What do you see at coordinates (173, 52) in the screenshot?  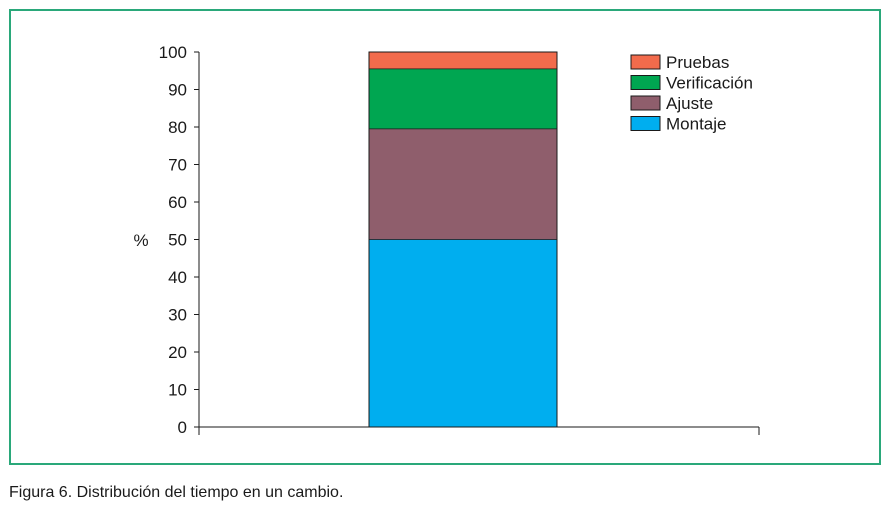 I see `y-tick-label: 100` at bounding box center [173, 52].